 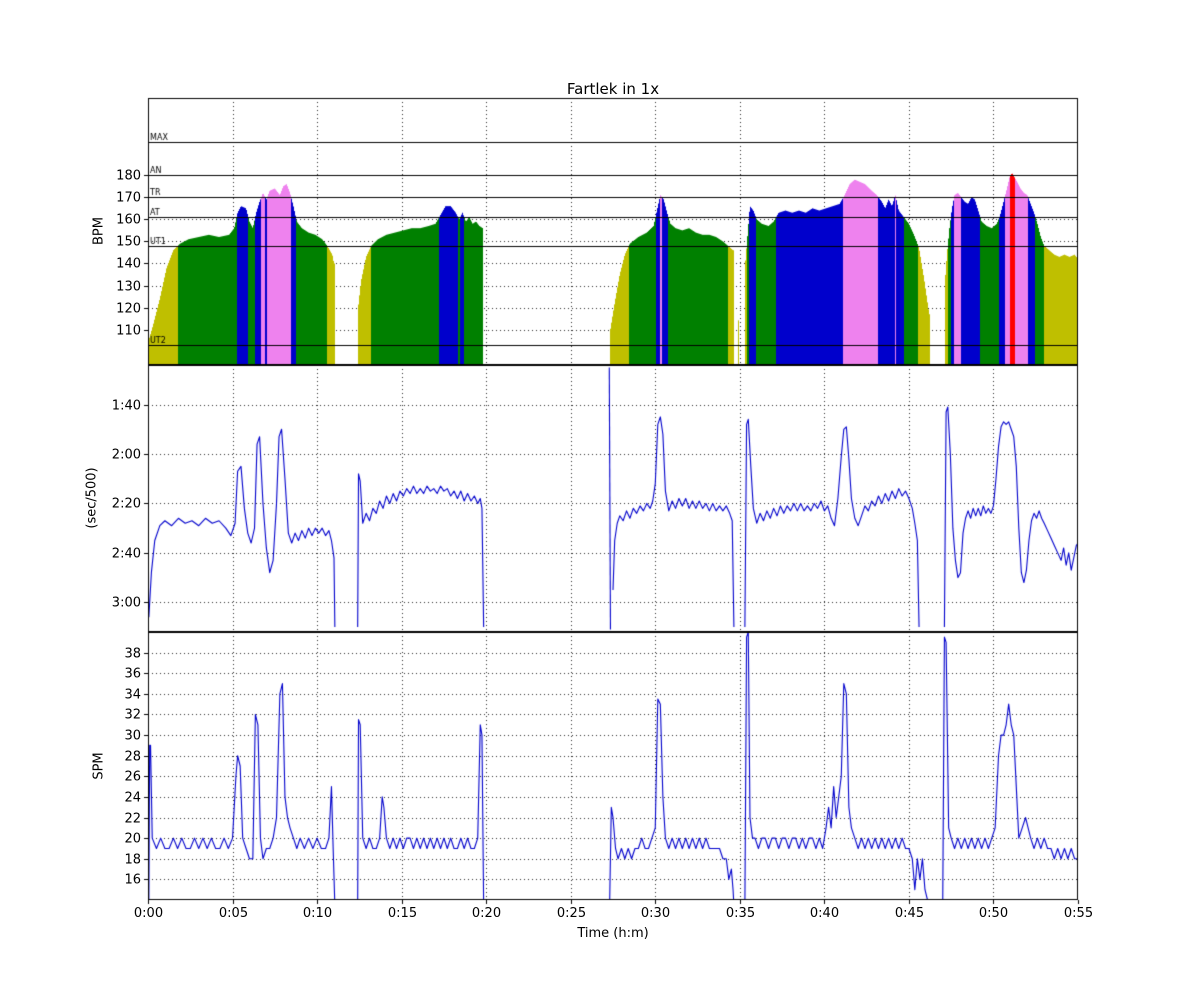 What do you see at coordinates (128, 197) in the screenshot?
I see `y-tick-label: 170` at bounding box center [128, 197].